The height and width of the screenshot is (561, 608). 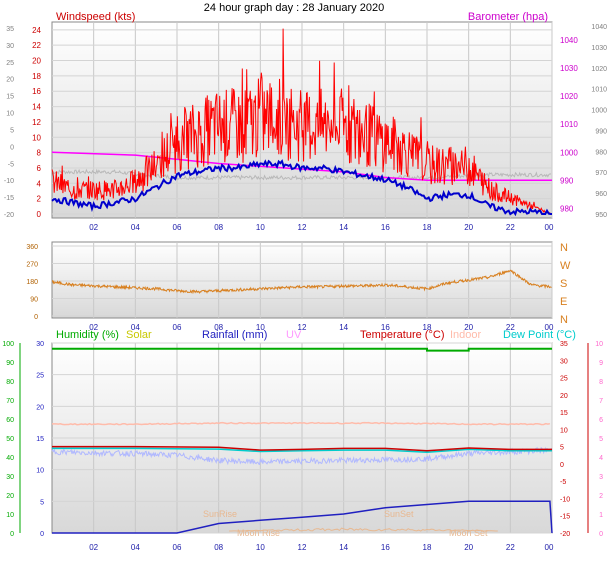 I want to click on barometer-axis-label: Barometer (hpa), so click(x=508, y=17).